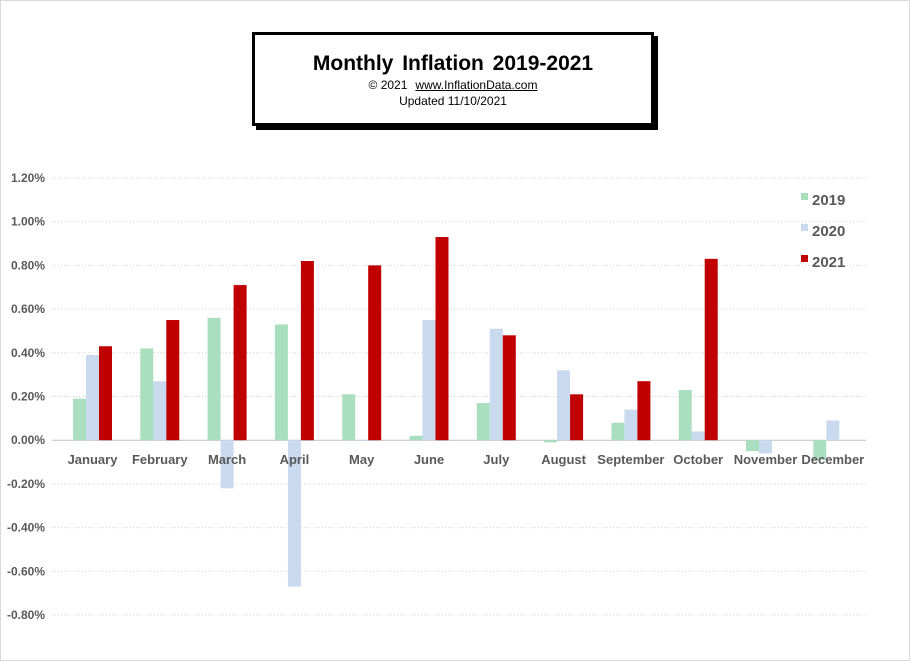  I want to click on x-tick-label: April, so click(295, 459).